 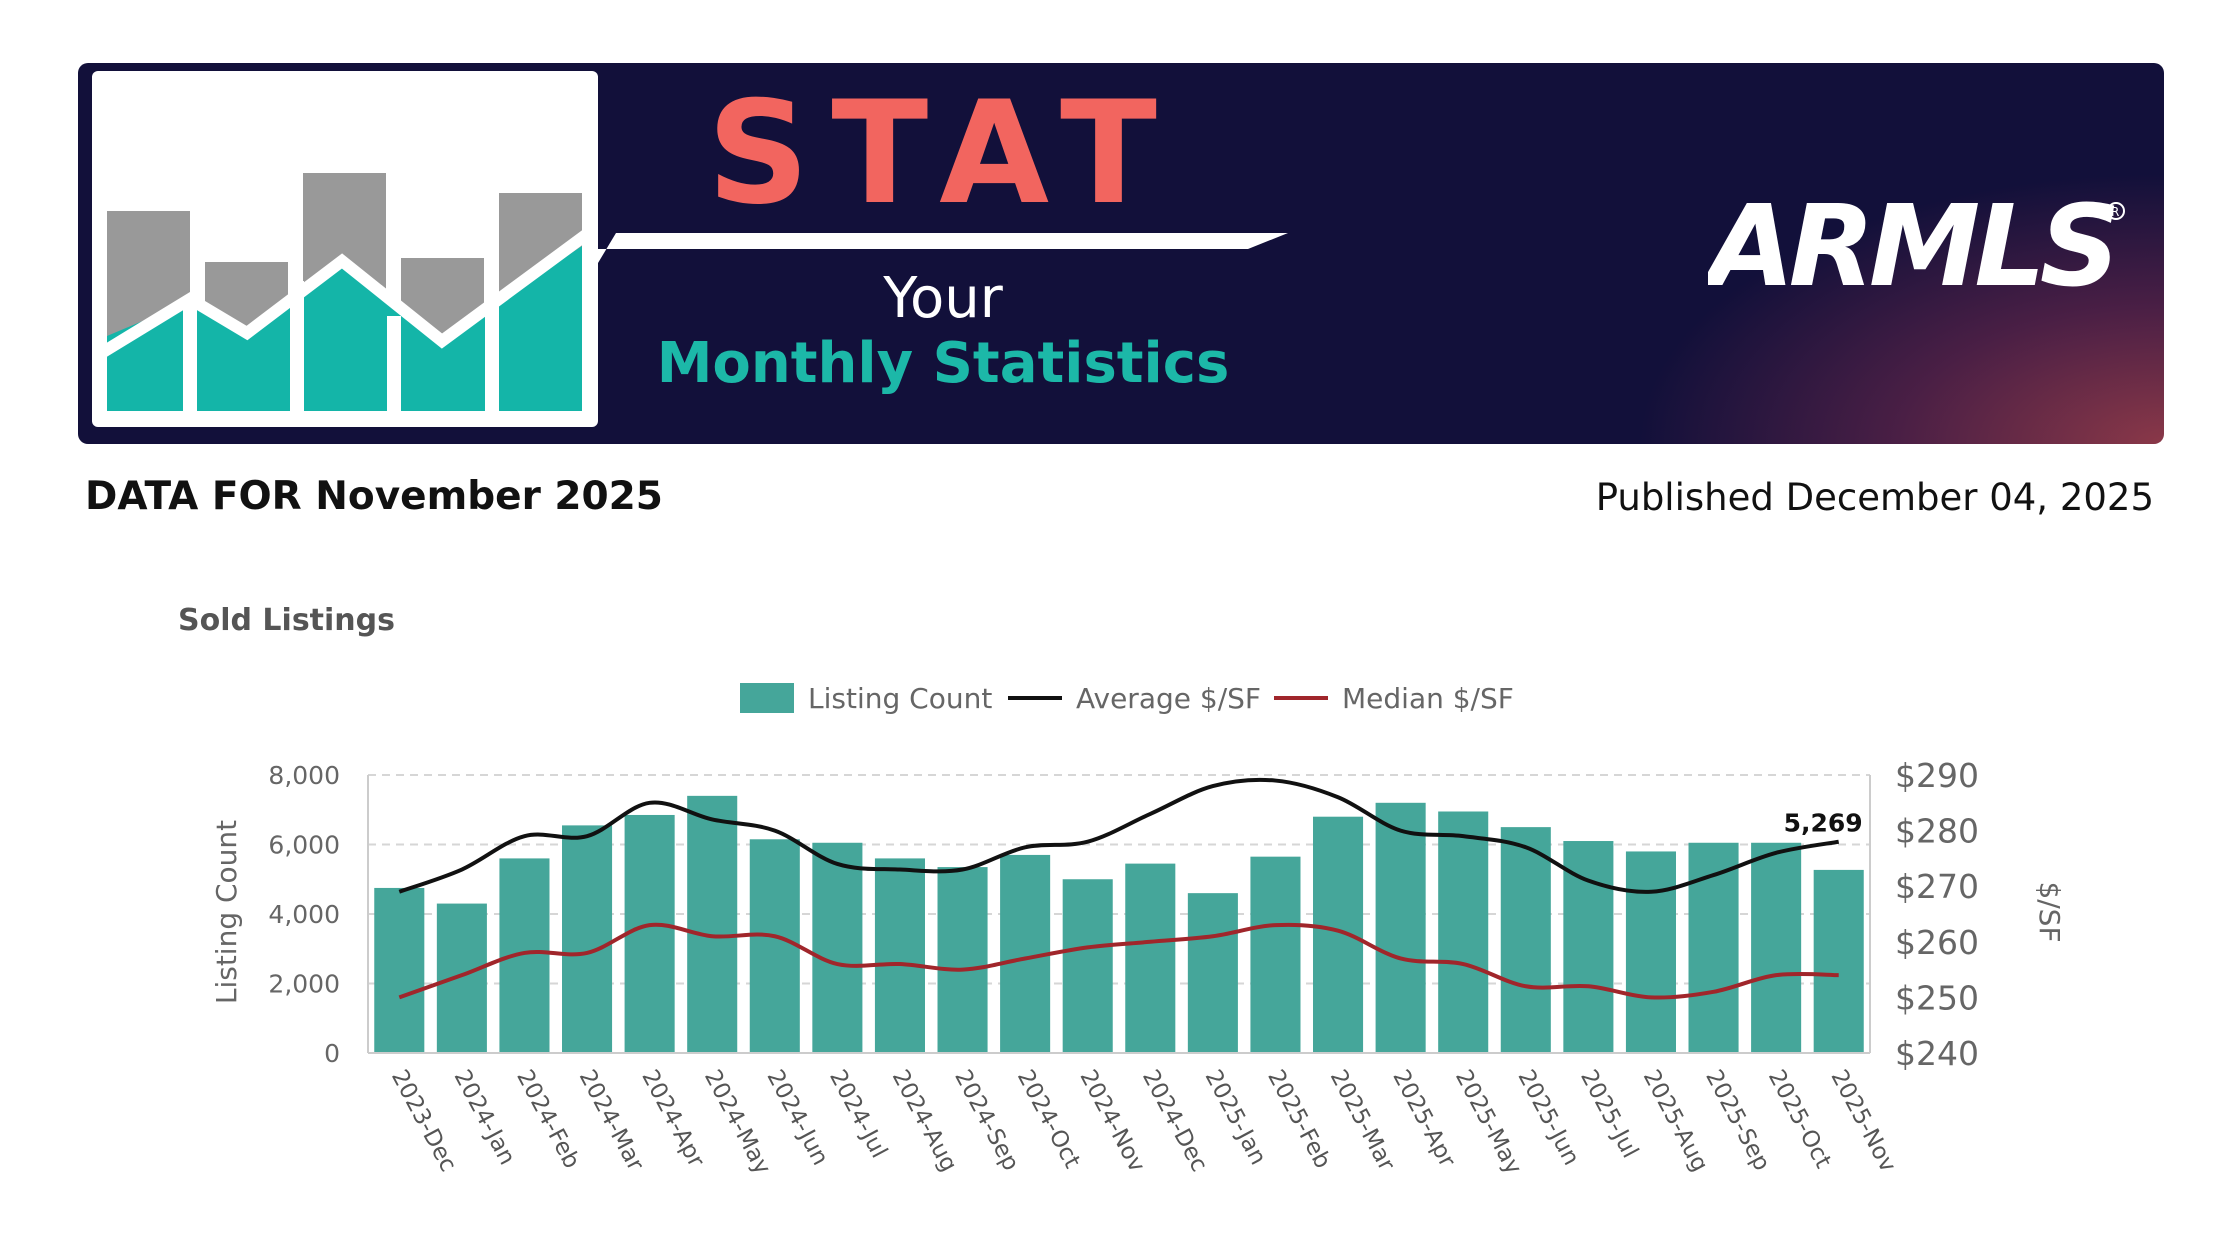 What do you see at coordinates (1874, 497) in the screenshot?
I see `published-date: Published December 04, 2025` at bounding box center [1874, 497].